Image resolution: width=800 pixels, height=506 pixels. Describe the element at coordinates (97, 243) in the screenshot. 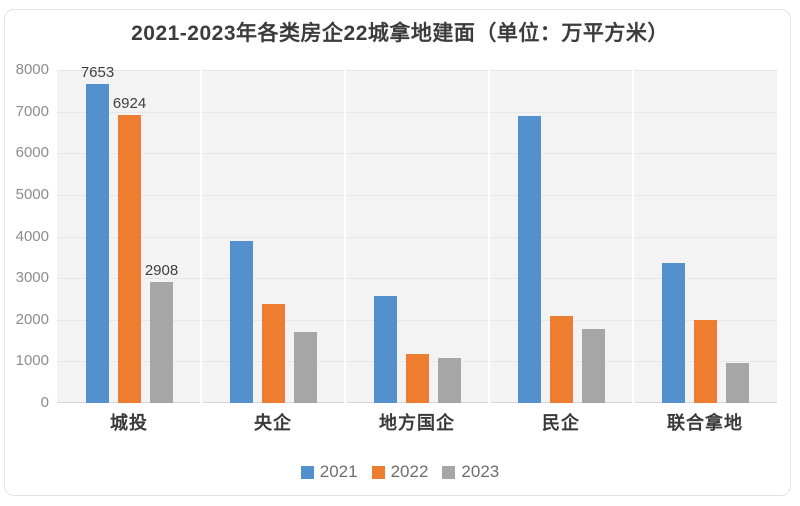

I see `bar-2021-城投` at that location.